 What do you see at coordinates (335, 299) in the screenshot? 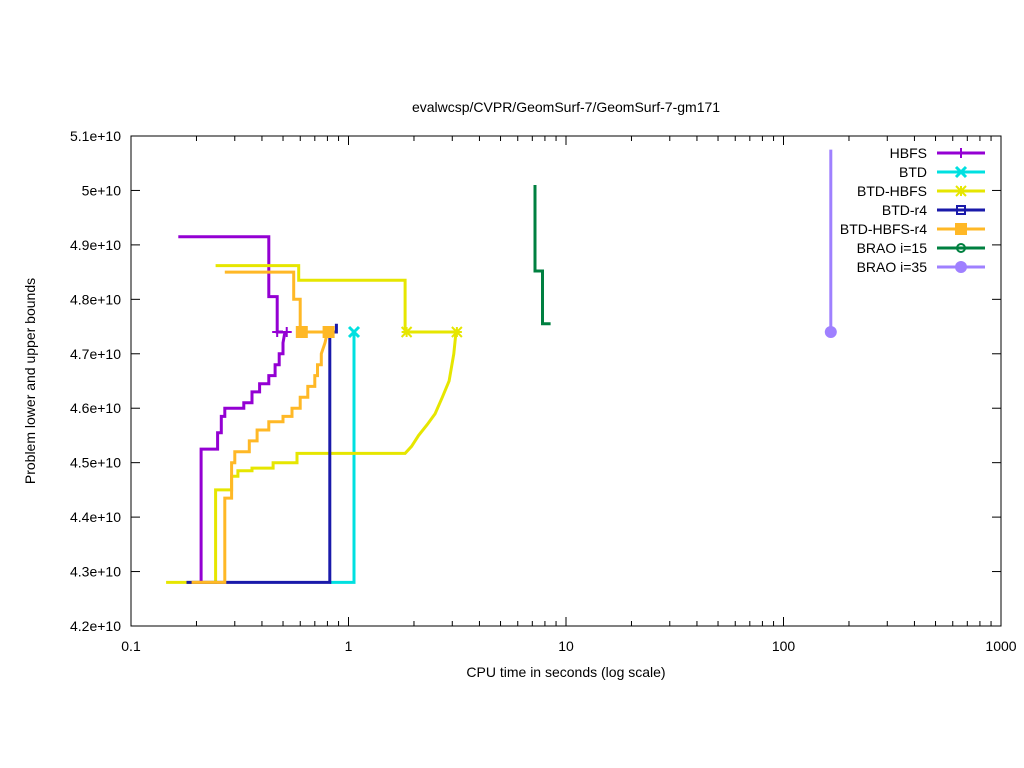
I see `btd-hbfs-upper-bound-line` at bounding box center [335, 299].